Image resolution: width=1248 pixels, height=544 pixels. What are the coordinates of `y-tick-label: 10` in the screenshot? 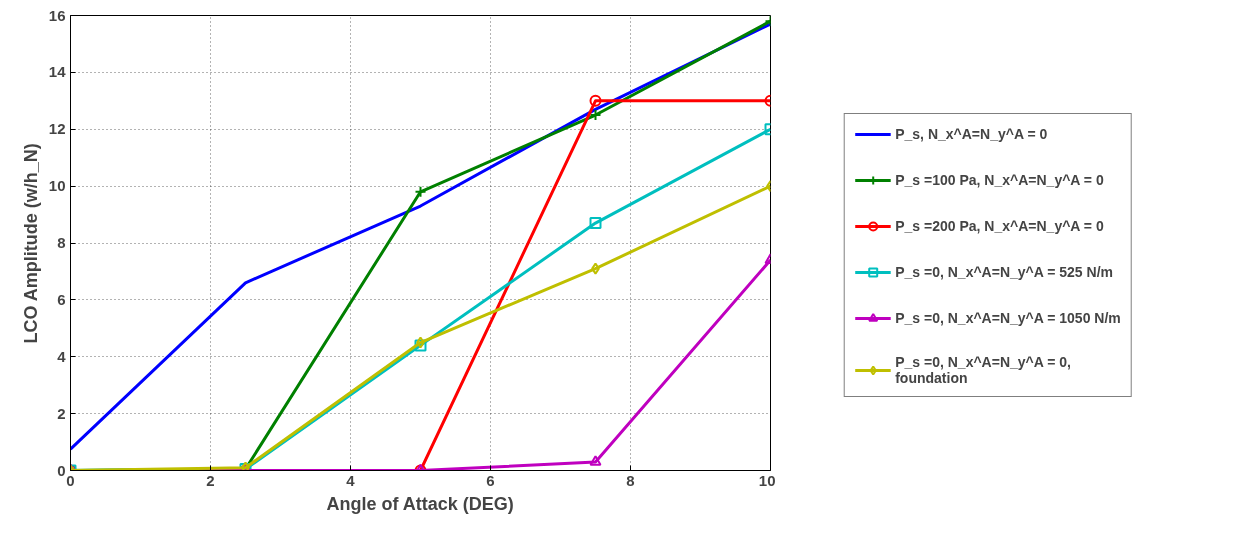 It's located at (57, 186).